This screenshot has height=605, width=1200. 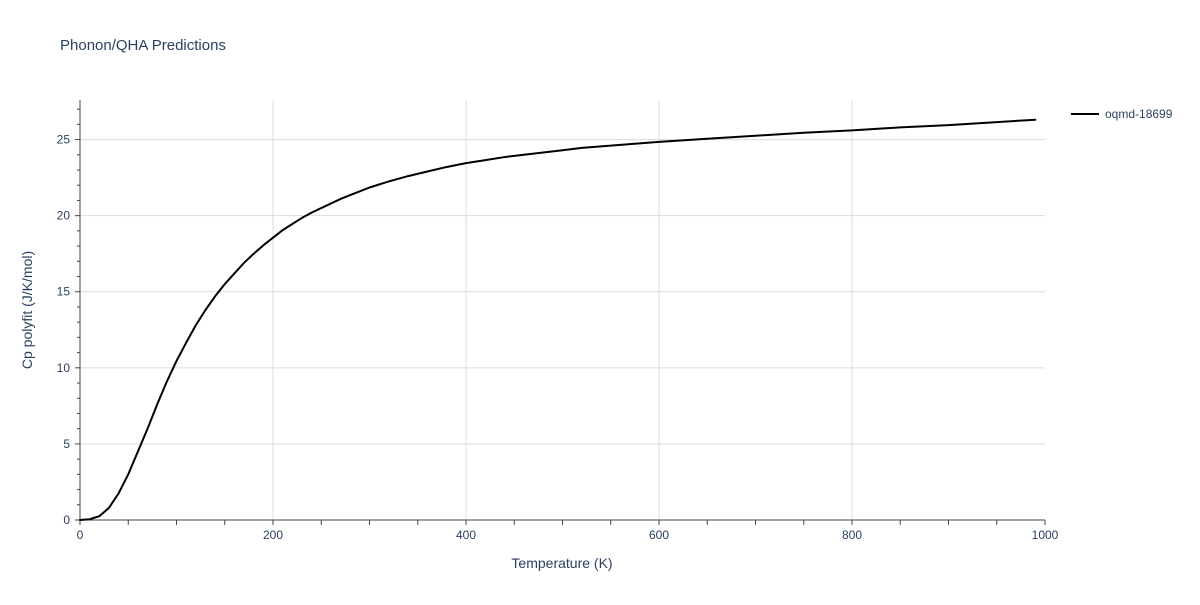 What do you see at coordinates (852, 535) in the screenshot?
I see `x-tick-label: 800` at bounding box center [852, 535].